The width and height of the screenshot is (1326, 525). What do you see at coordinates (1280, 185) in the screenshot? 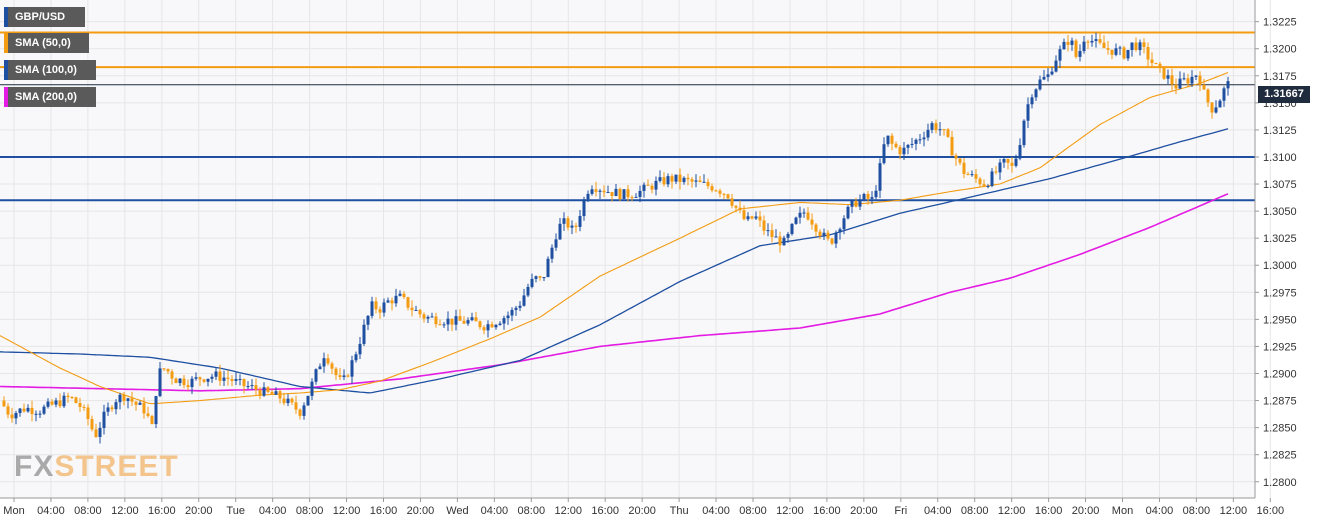
I see `y-tick-label: 1.3075` at bounding box center [1280, 185].